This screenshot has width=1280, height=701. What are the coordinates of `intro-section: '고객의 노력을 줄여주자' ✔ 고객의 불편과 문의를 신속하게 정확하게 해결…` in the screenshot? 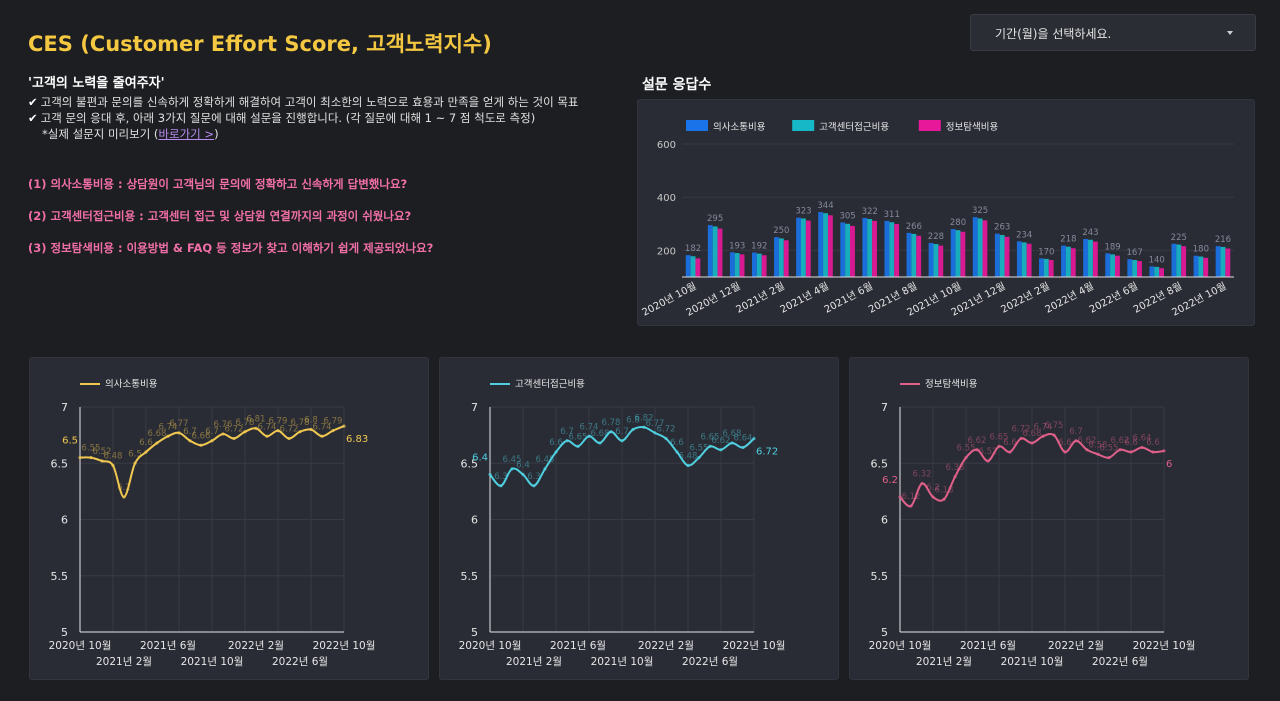 It's located at (328, 107).